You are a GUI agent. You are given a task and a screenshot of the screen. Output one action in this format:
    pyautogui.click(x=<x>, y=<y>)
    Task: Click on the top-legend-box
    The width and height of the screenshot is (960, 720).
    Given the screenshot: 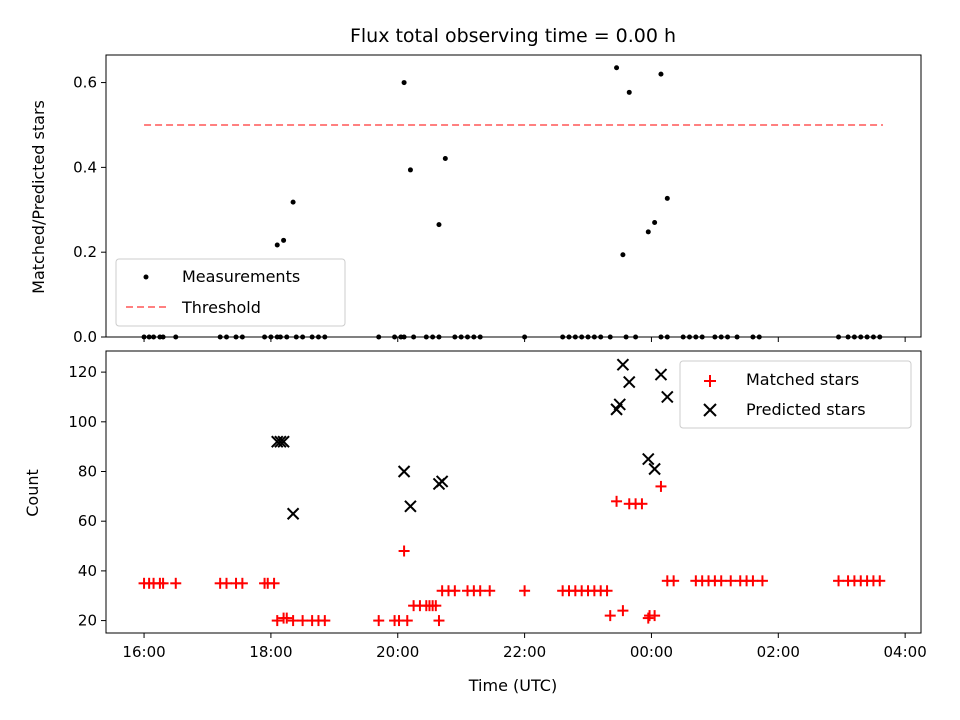 What is the action you would take?
    pyautogui.click(x=230, y=292)
    